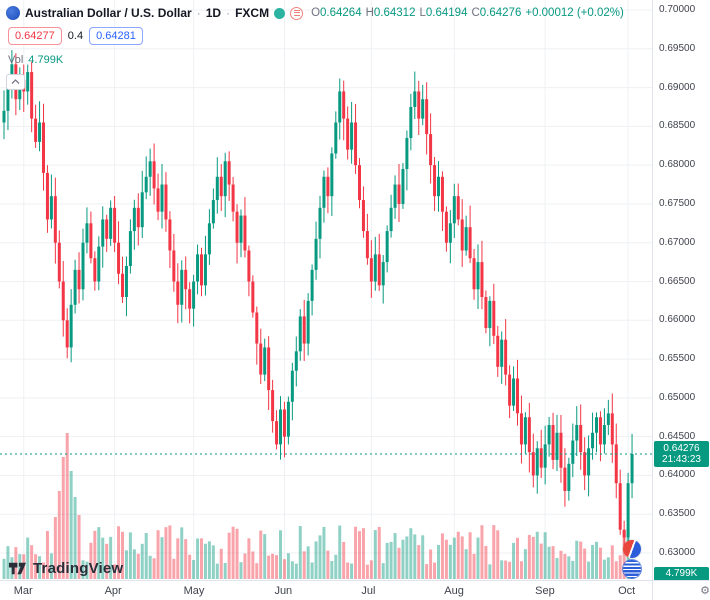 The image size is (710, 600). Describe the element at coordinates (677, 203) in the screenshot. I see `price-tick-label: 0.67500` at that location.